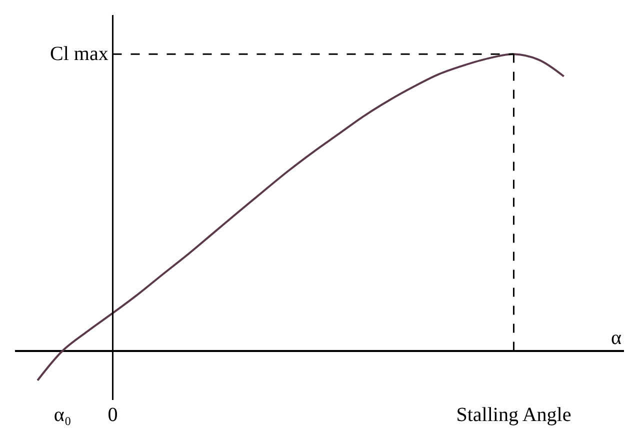  Describe the element at coordinates (63, 415) in the screenshot. I see `x-tick-label: α₀` at that location.